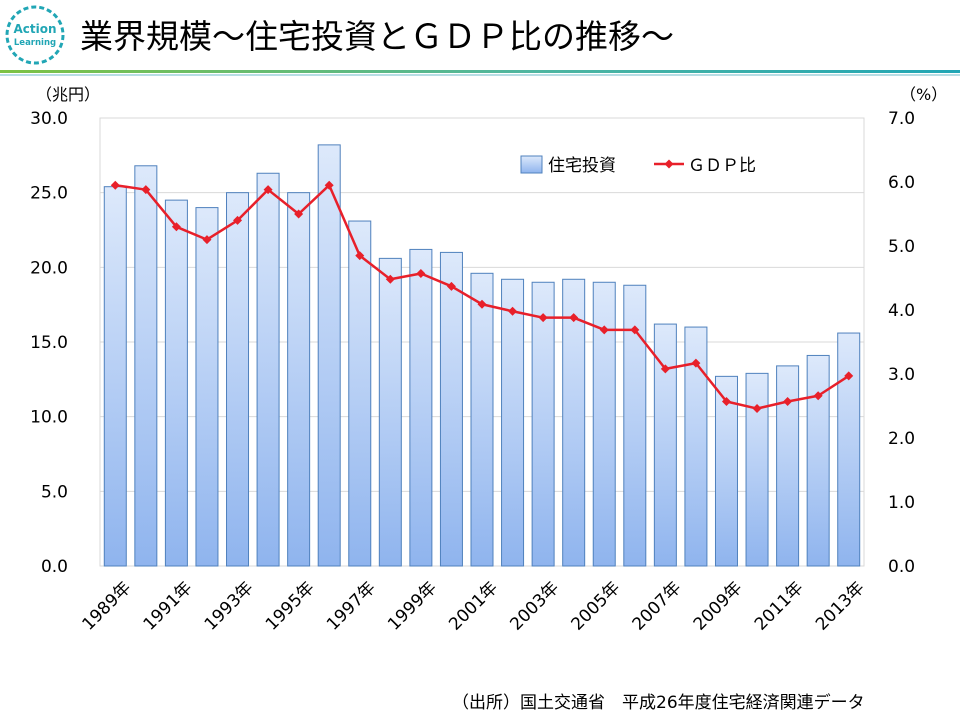 Image resolution: width=960 pixels, height=720 pixels. Describe the element at coordinates (329, 185) in the screenshot. I see `gdp-point-1996年` at that location.